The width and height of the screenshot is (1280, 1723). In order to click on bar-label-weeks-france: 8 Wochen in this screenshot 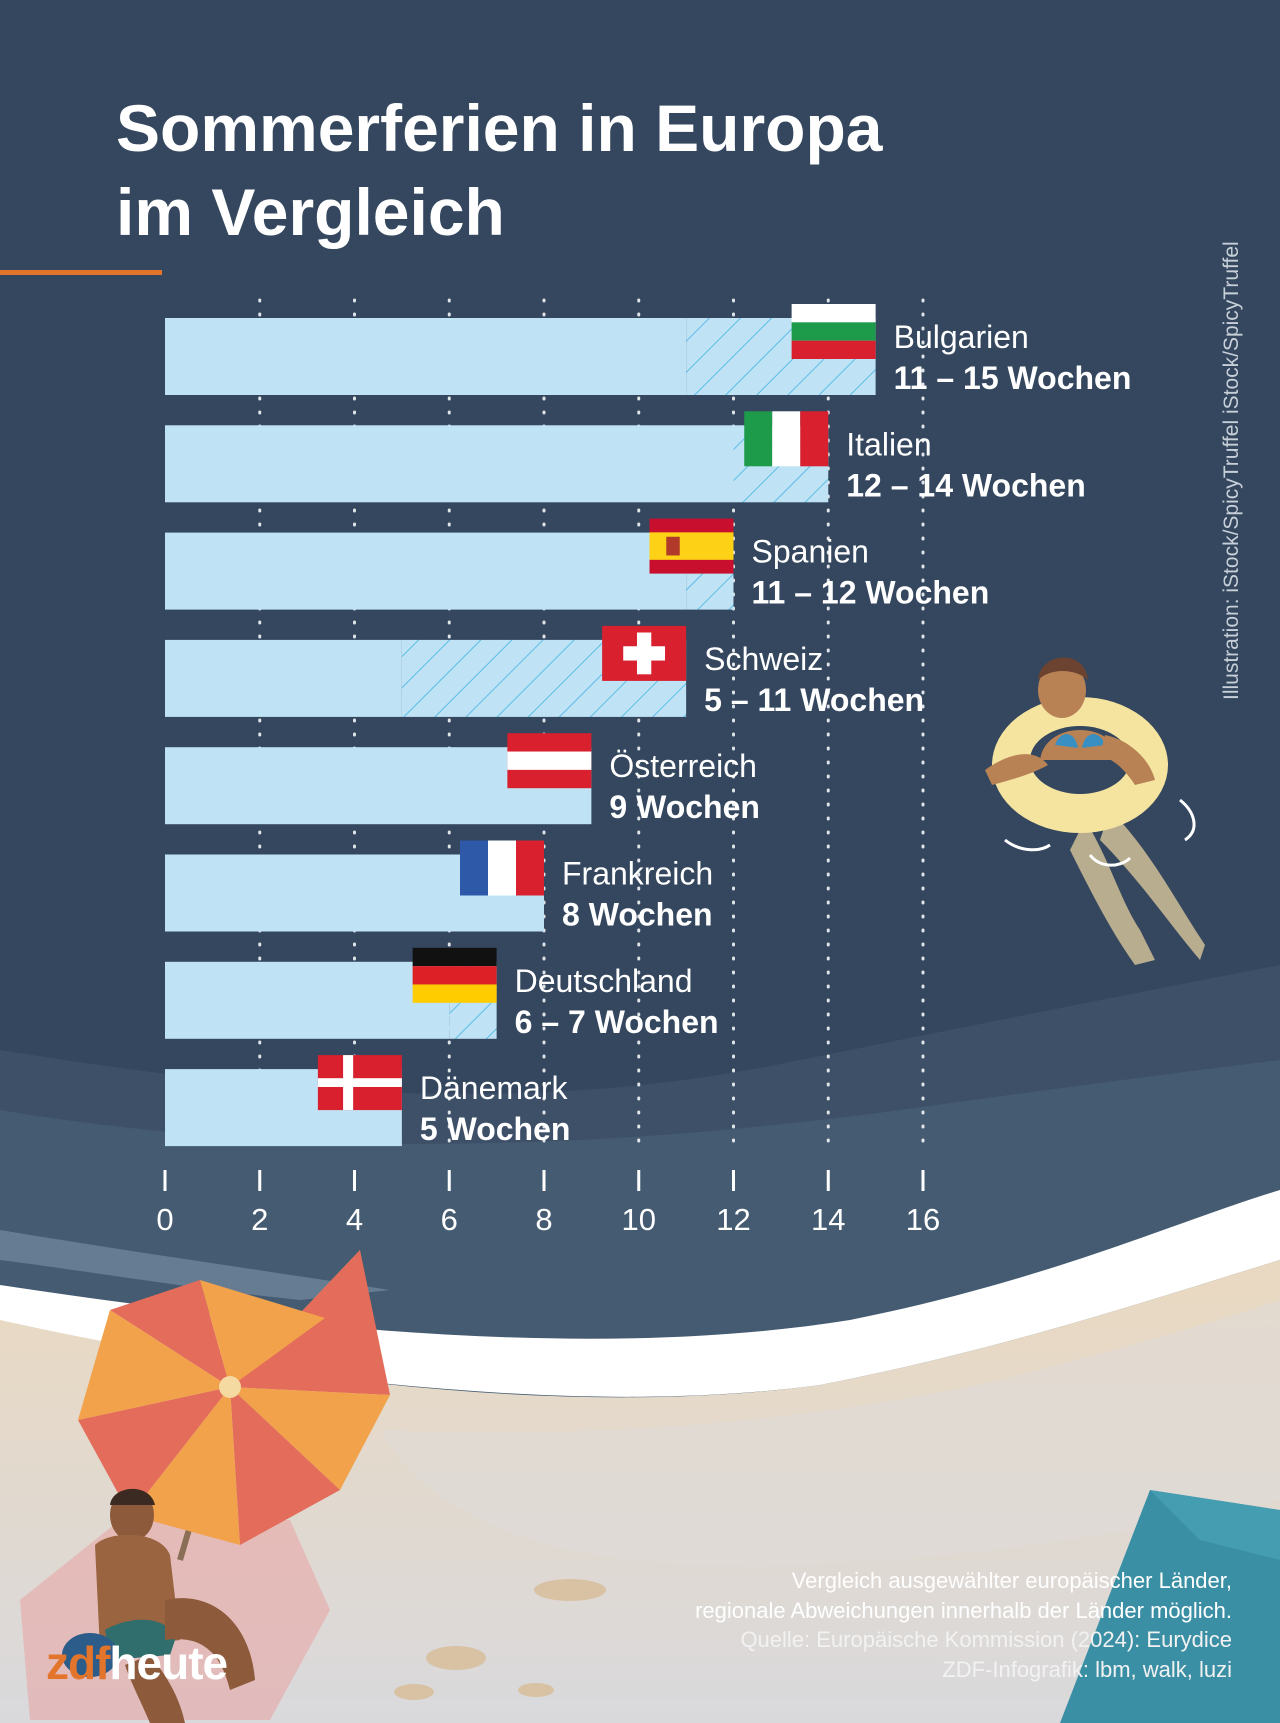, I will do `click(637, 915)`.